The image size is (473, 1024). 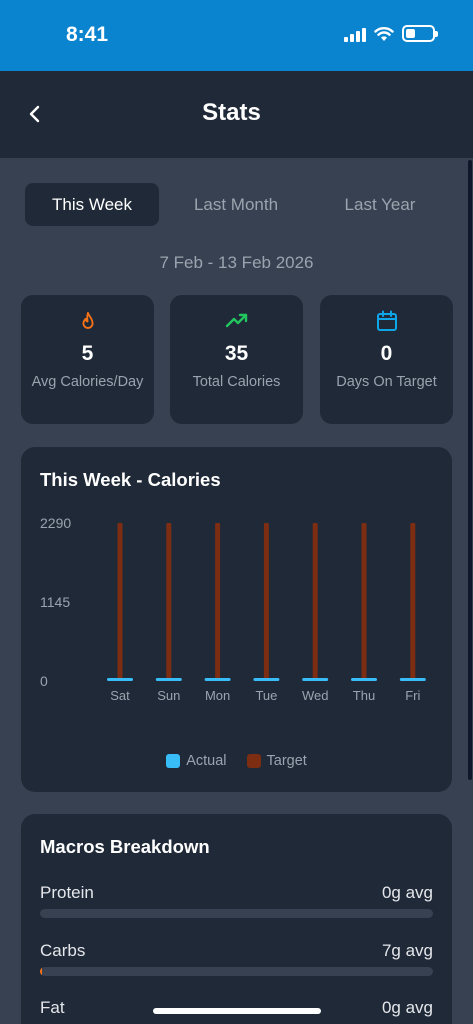 I want to click on macro-progress-fill, so click(x=41, y=971).